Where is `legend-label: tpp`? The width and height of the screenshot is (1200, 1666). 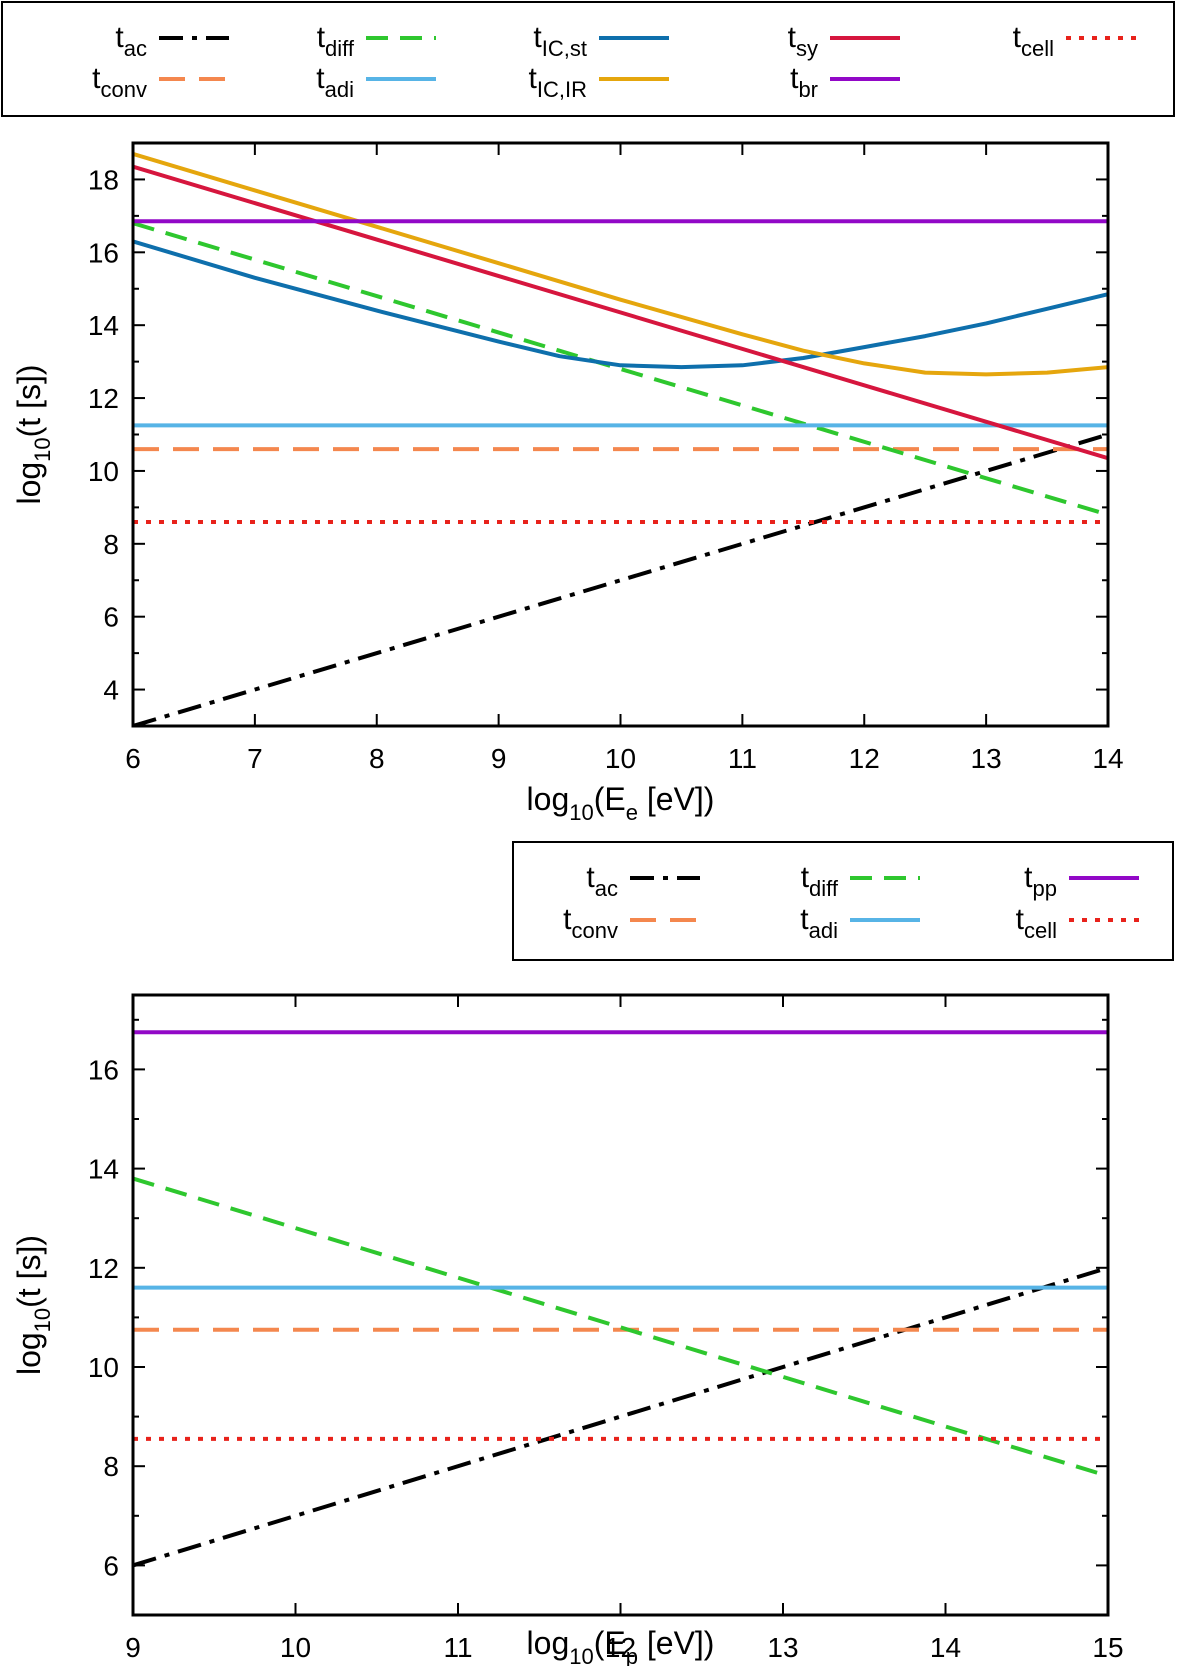
legend-label: tpp is located at coordinates (1040, 881).